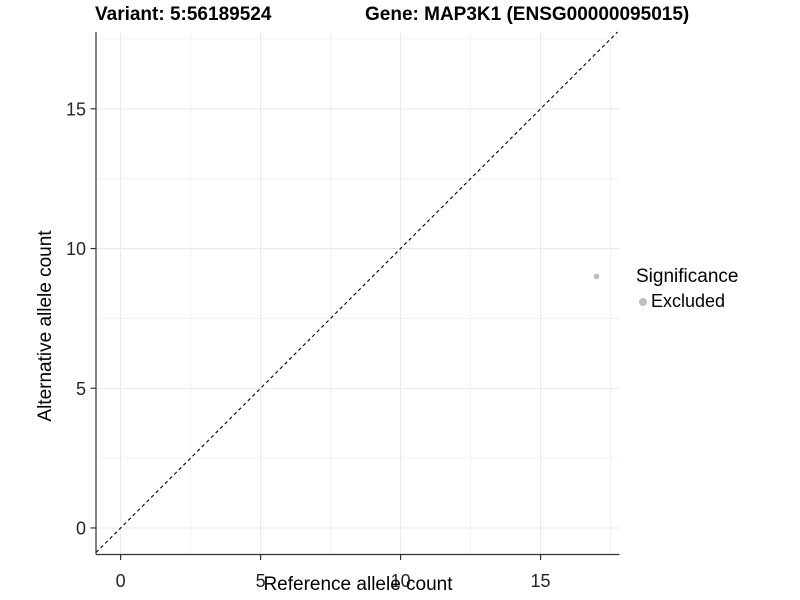 This screenshot has width=800, height=600. Describe the element at coordinates (183, 14) in the screenshot. I see `plot-title-variant: Variant: 5:56189524` at that location.